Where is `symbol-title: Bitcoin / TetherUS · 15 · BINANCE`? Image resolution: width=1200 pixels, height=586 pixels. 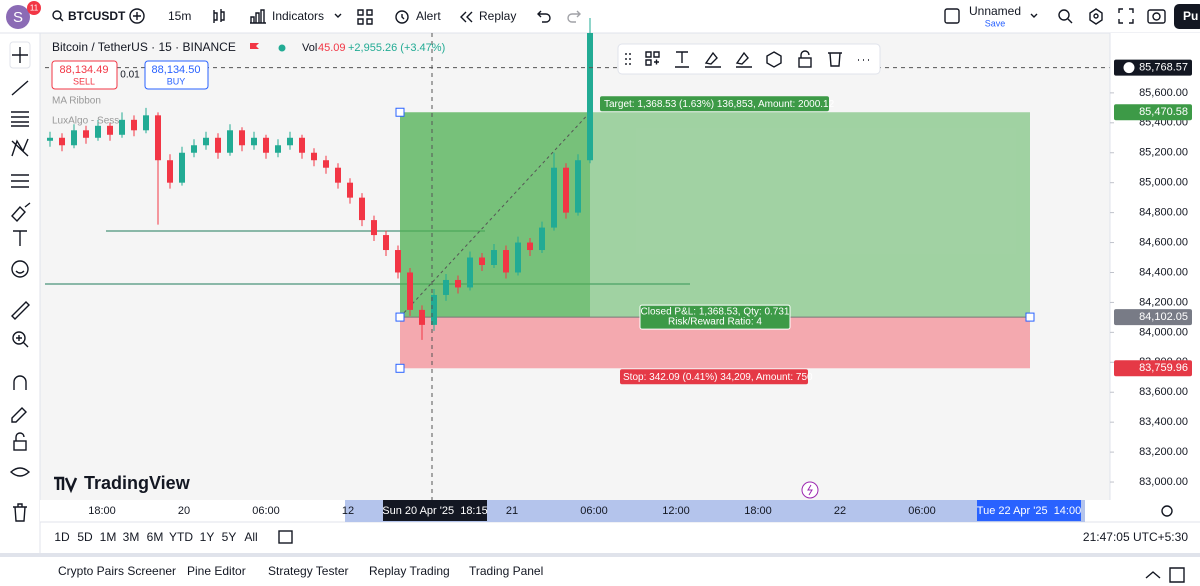 symbol-title: Bitcoin / TetherUS · 15 · BINANCE is located at coordinates (144, 47).